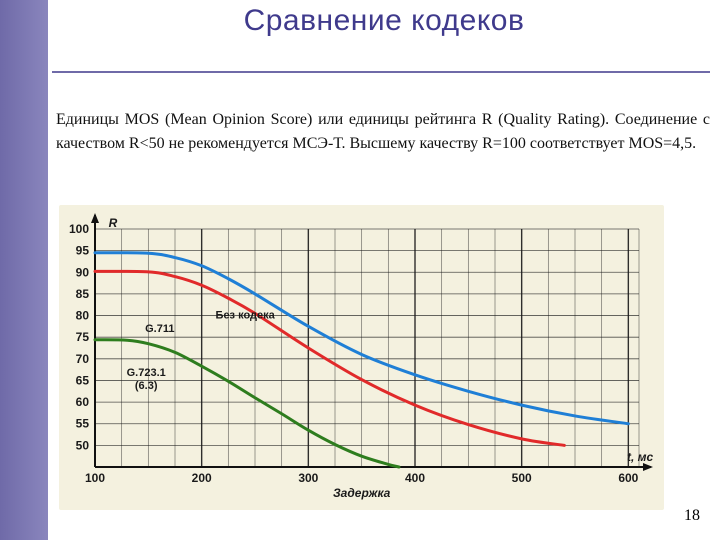  What do you see at coordinates (83, 251) in the screenshot?
I see `y-tick-label: 95` at bounding box center [83, 251].